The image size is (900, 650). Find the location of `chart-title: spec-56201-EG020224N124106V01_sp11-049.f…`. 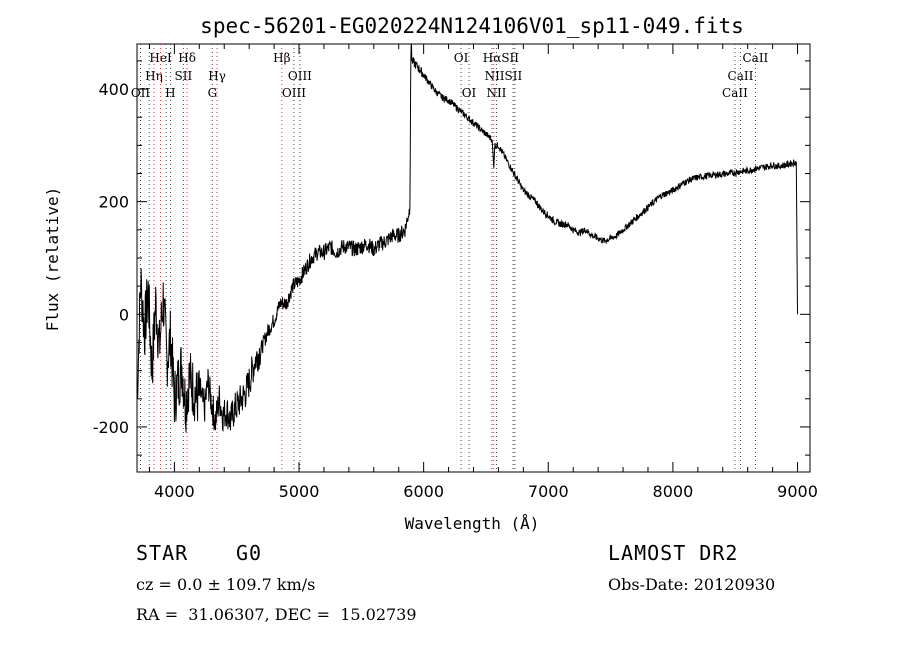

chart-title: spec-56201-EG020224N124106V01_sp11-049.f… is located at coordinates (472, 26).